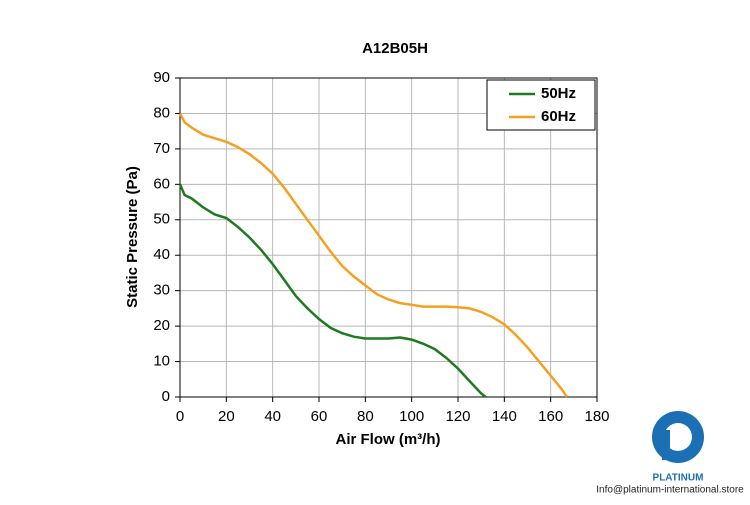 This screenshot has height=505, width=750. Describe the element at coordinates (541, 105) in the screenshot. I see `legend-box` at that location.